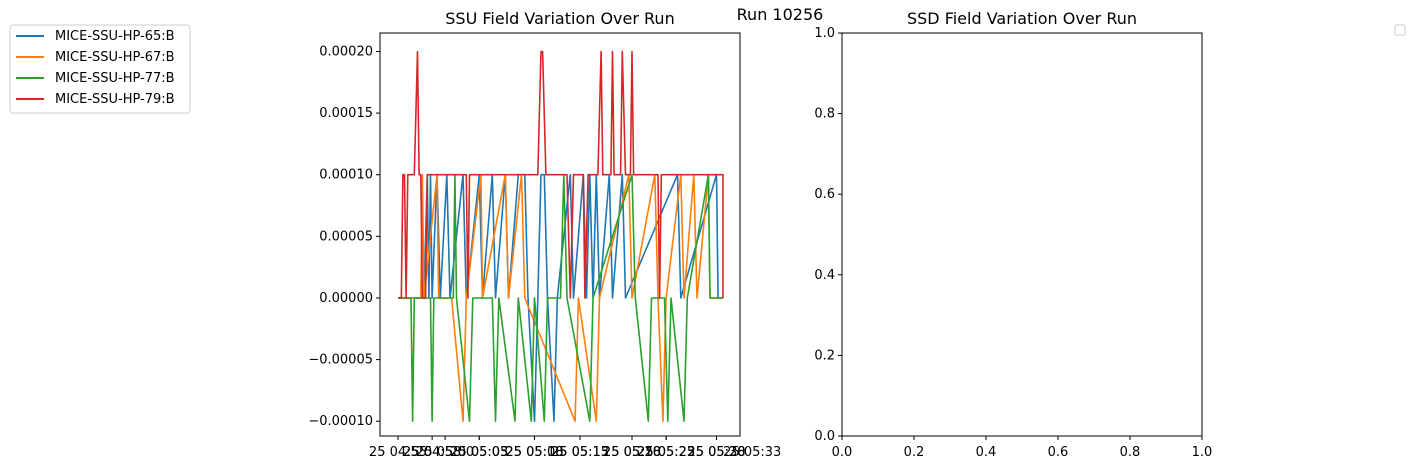 Image resolution: width=1415 pixels, height=470 pixels. What do you see at coordinates (1202, 452) in the screenshot?
I see `x-tick-label: 1.0` at bounding box center [1202, 452].